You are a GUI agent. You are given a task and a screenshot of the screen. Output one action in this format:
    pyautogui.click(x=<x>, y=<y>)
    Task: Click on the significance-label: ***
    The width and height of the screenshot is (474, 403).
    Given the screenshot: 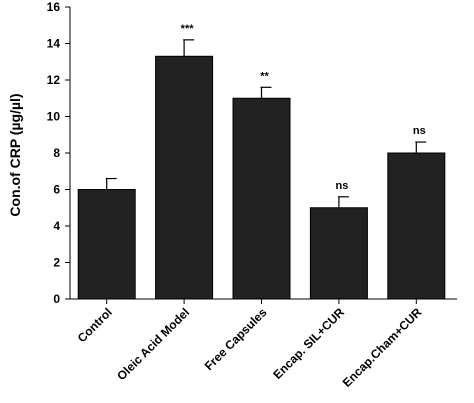 What is the action you would take?
    pyautogui.click(x=188, y=29)
    